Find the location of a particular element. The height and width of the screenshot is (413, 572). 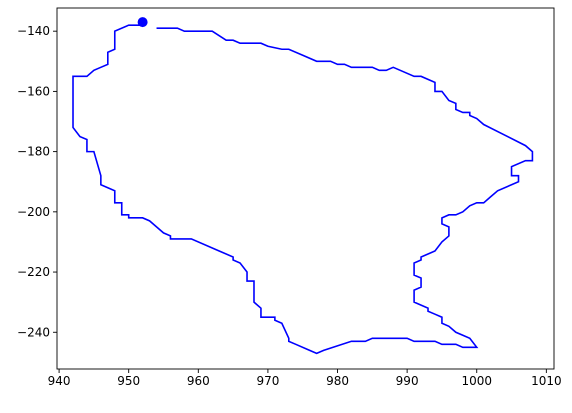

x-tick-label-1: 950 is located at coordinates (128, 381).